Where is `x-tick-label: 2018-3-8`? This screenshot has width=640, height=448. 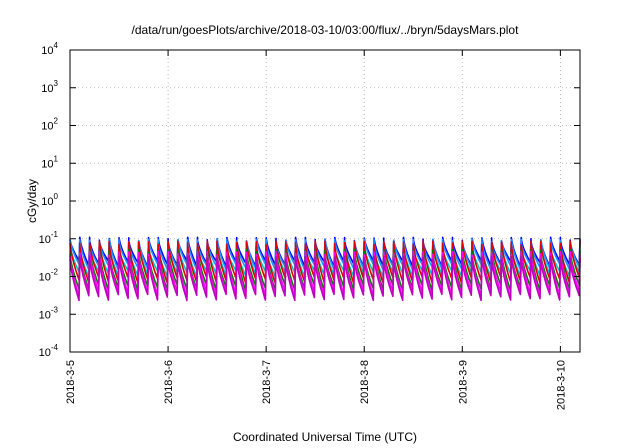 x-tick-label: 2018-3-8 is located at coordinates (365, 382).